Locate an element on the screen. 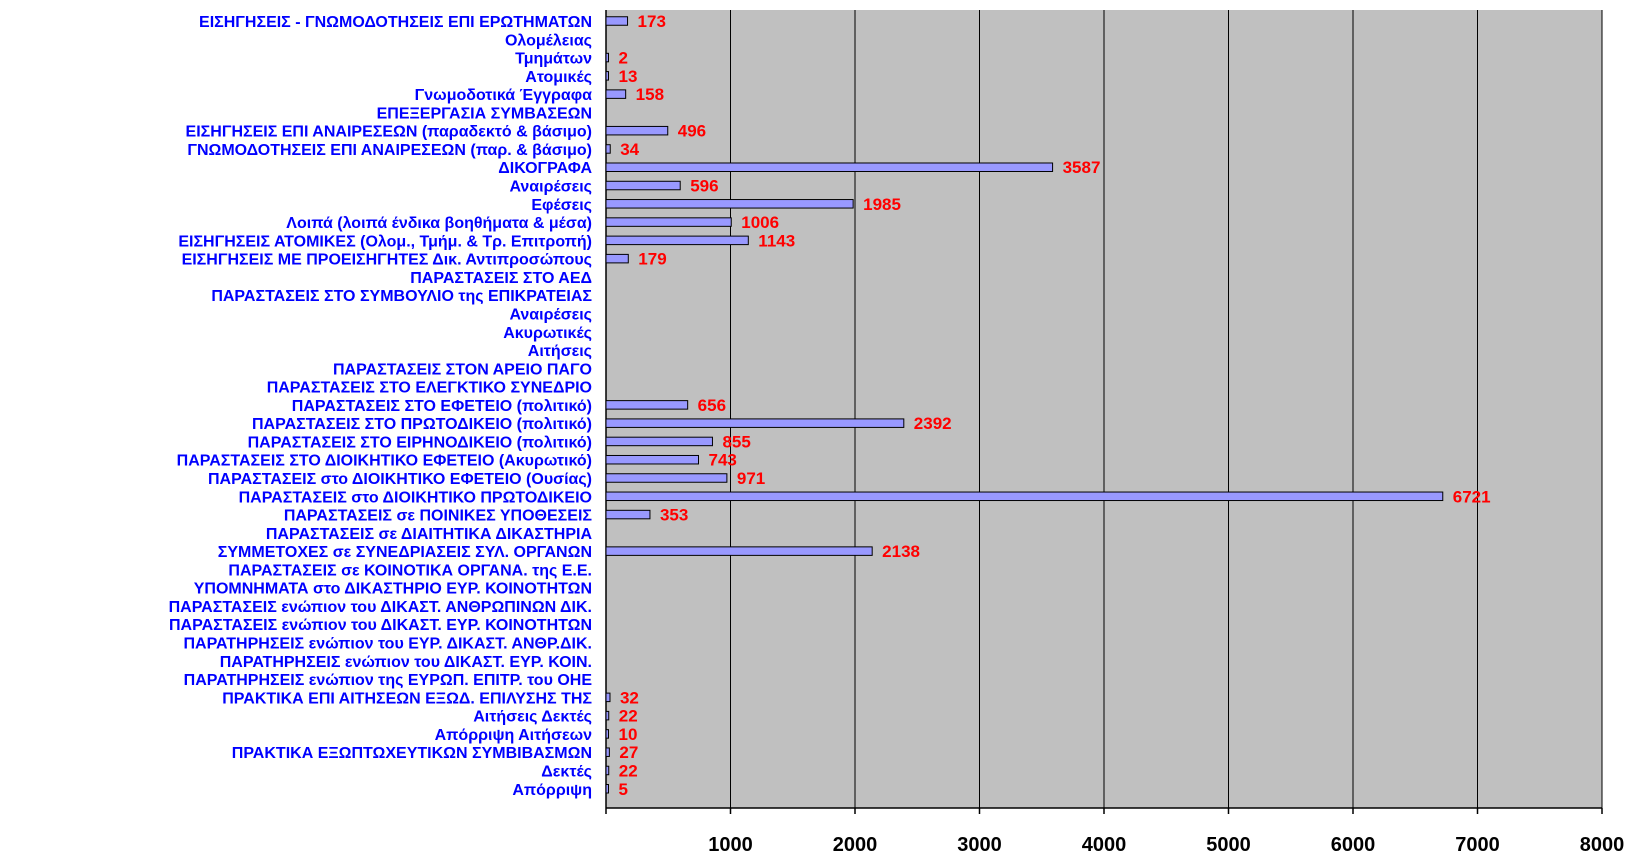 This screenshot has width=1634, height=862. data-label: 2138 is located at coordinates (901, 551).